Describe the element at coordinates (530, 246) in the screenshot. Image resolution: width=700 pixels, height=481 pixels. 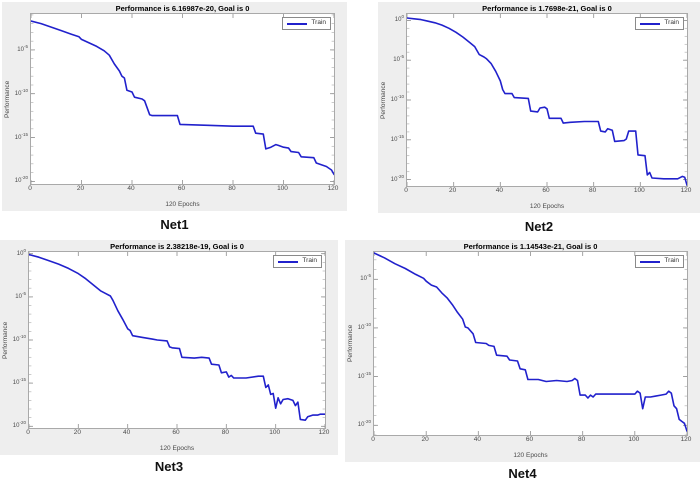
I see `plot-title: Performance is 1.14543e-21, Goal is 0` at that location.